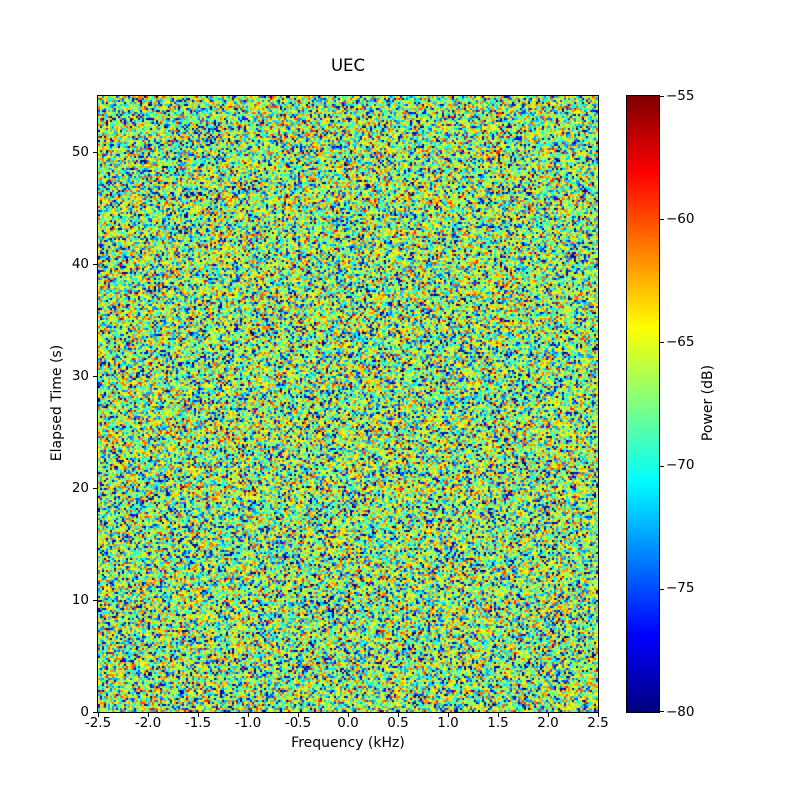 Image resolution: width=800 pixels, height=800 pixels. I want to click on x-tick-label: 2.0, so click(548, 723).